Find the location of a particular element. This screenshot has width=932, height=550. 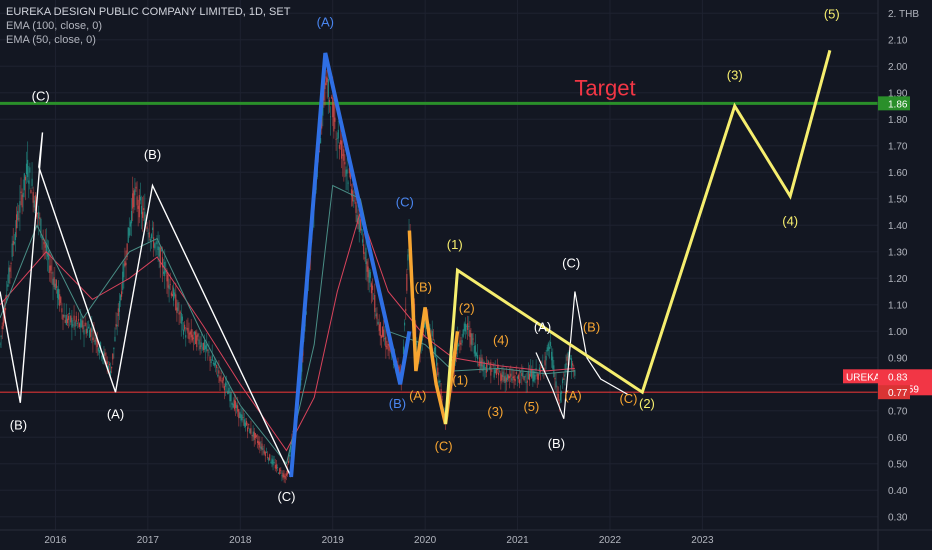

ticker-label: UREKA is located at coordinates (863, 377).